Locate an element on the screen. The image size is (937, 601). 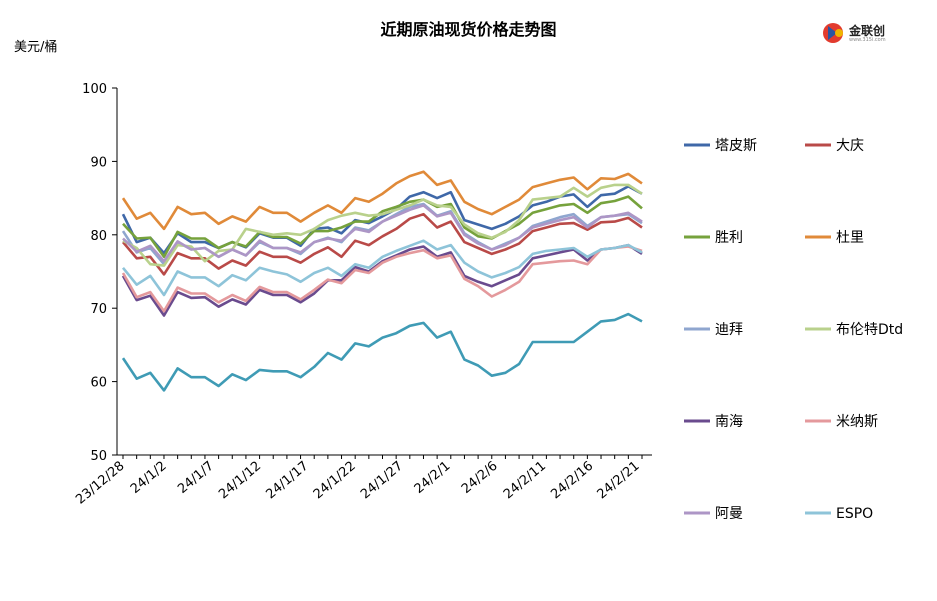
x-tick-label: 24/2/1 is located at coordinates (433, 478).